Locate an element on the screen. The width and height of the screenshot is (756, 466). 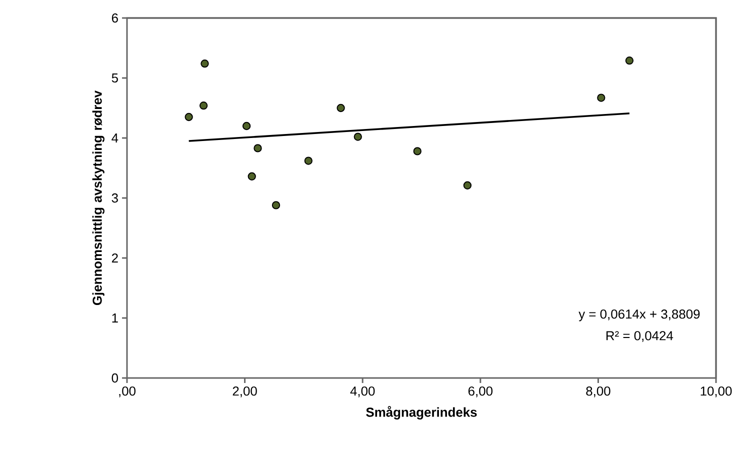
x-tick-label: 4,00 is located at coordinates (362, 392).